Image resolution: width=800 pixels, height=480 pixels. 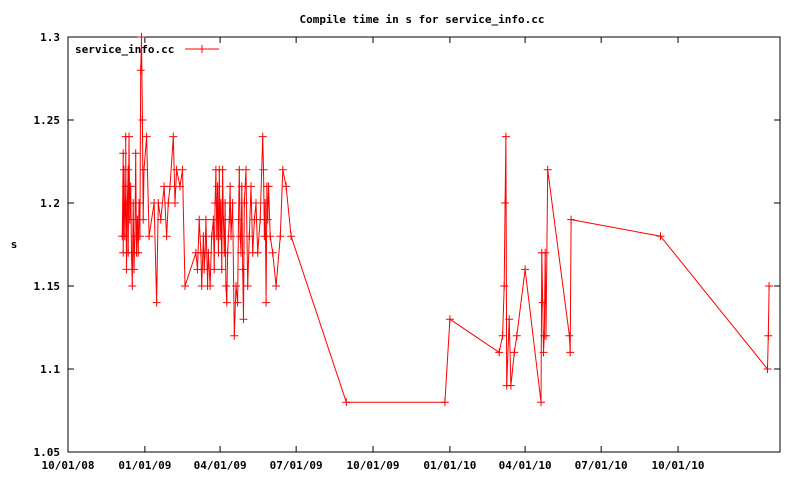 What do you see at coordinates (14, 244) in the screenshot?
I see `y-axis-label: s` at bounding box center [14, 244].